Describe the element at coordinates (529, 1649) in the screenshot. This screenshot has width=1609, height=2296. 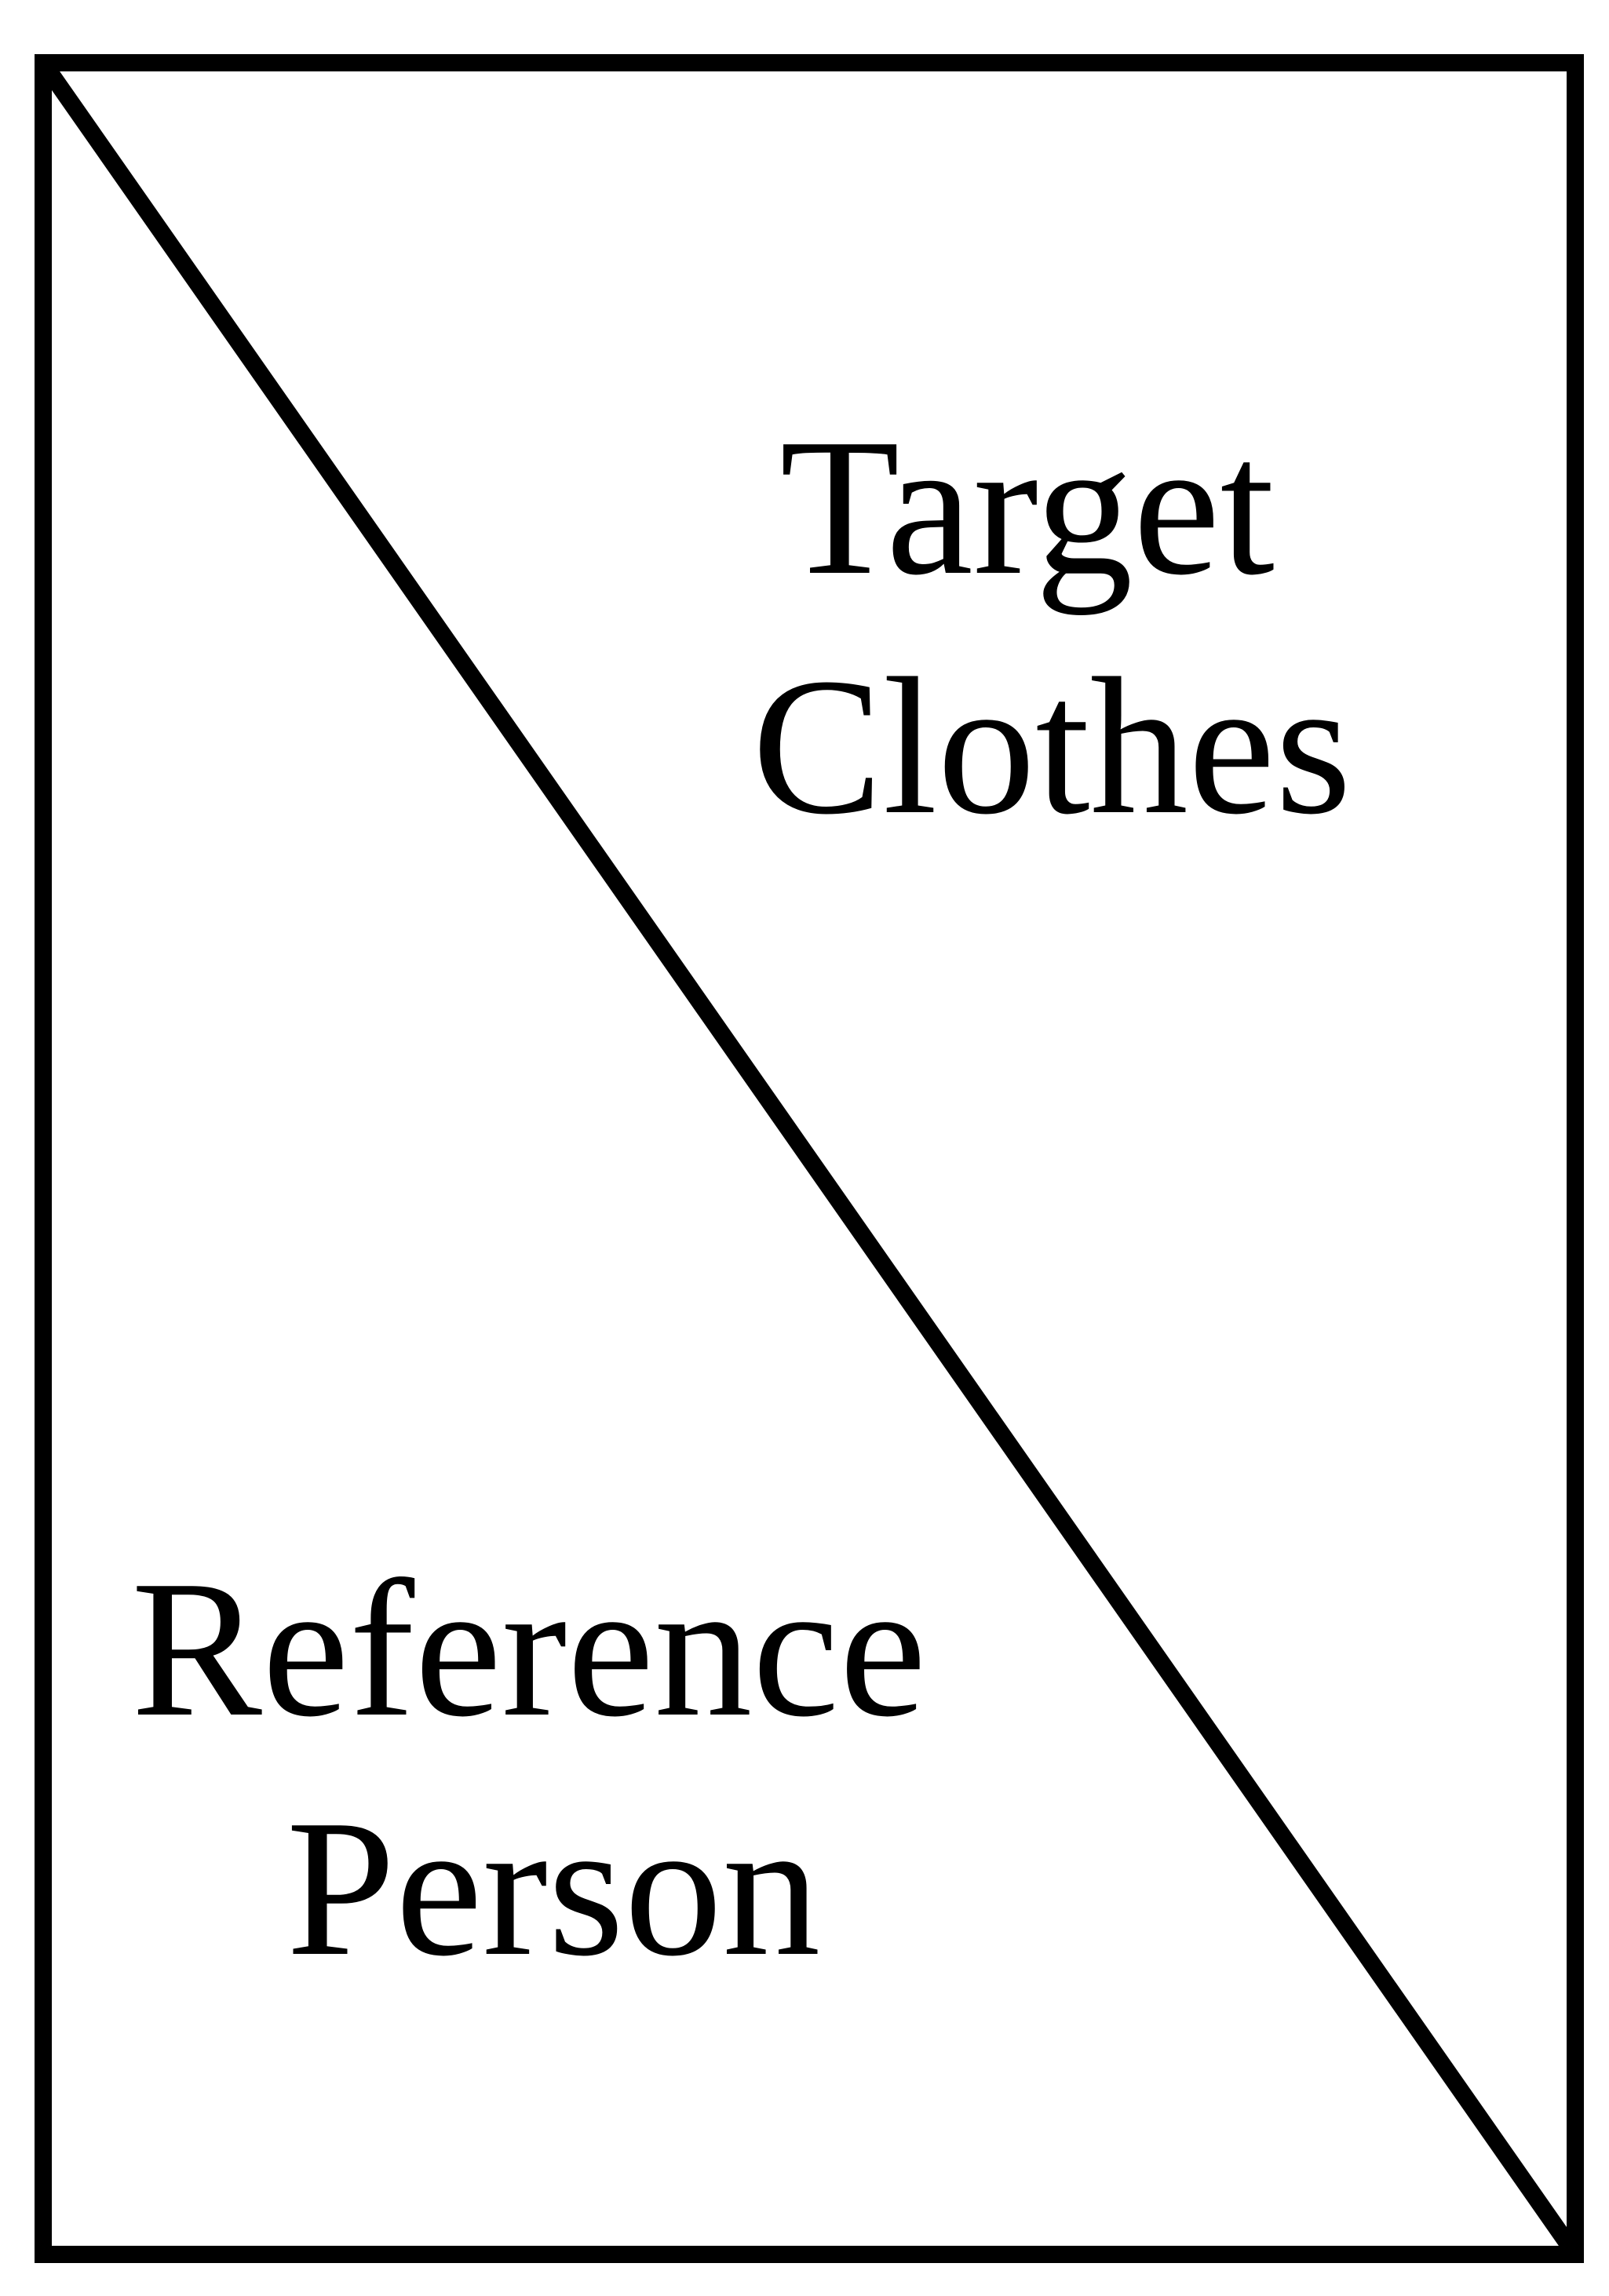
I see `reference-person-line1: Reference` at that location.